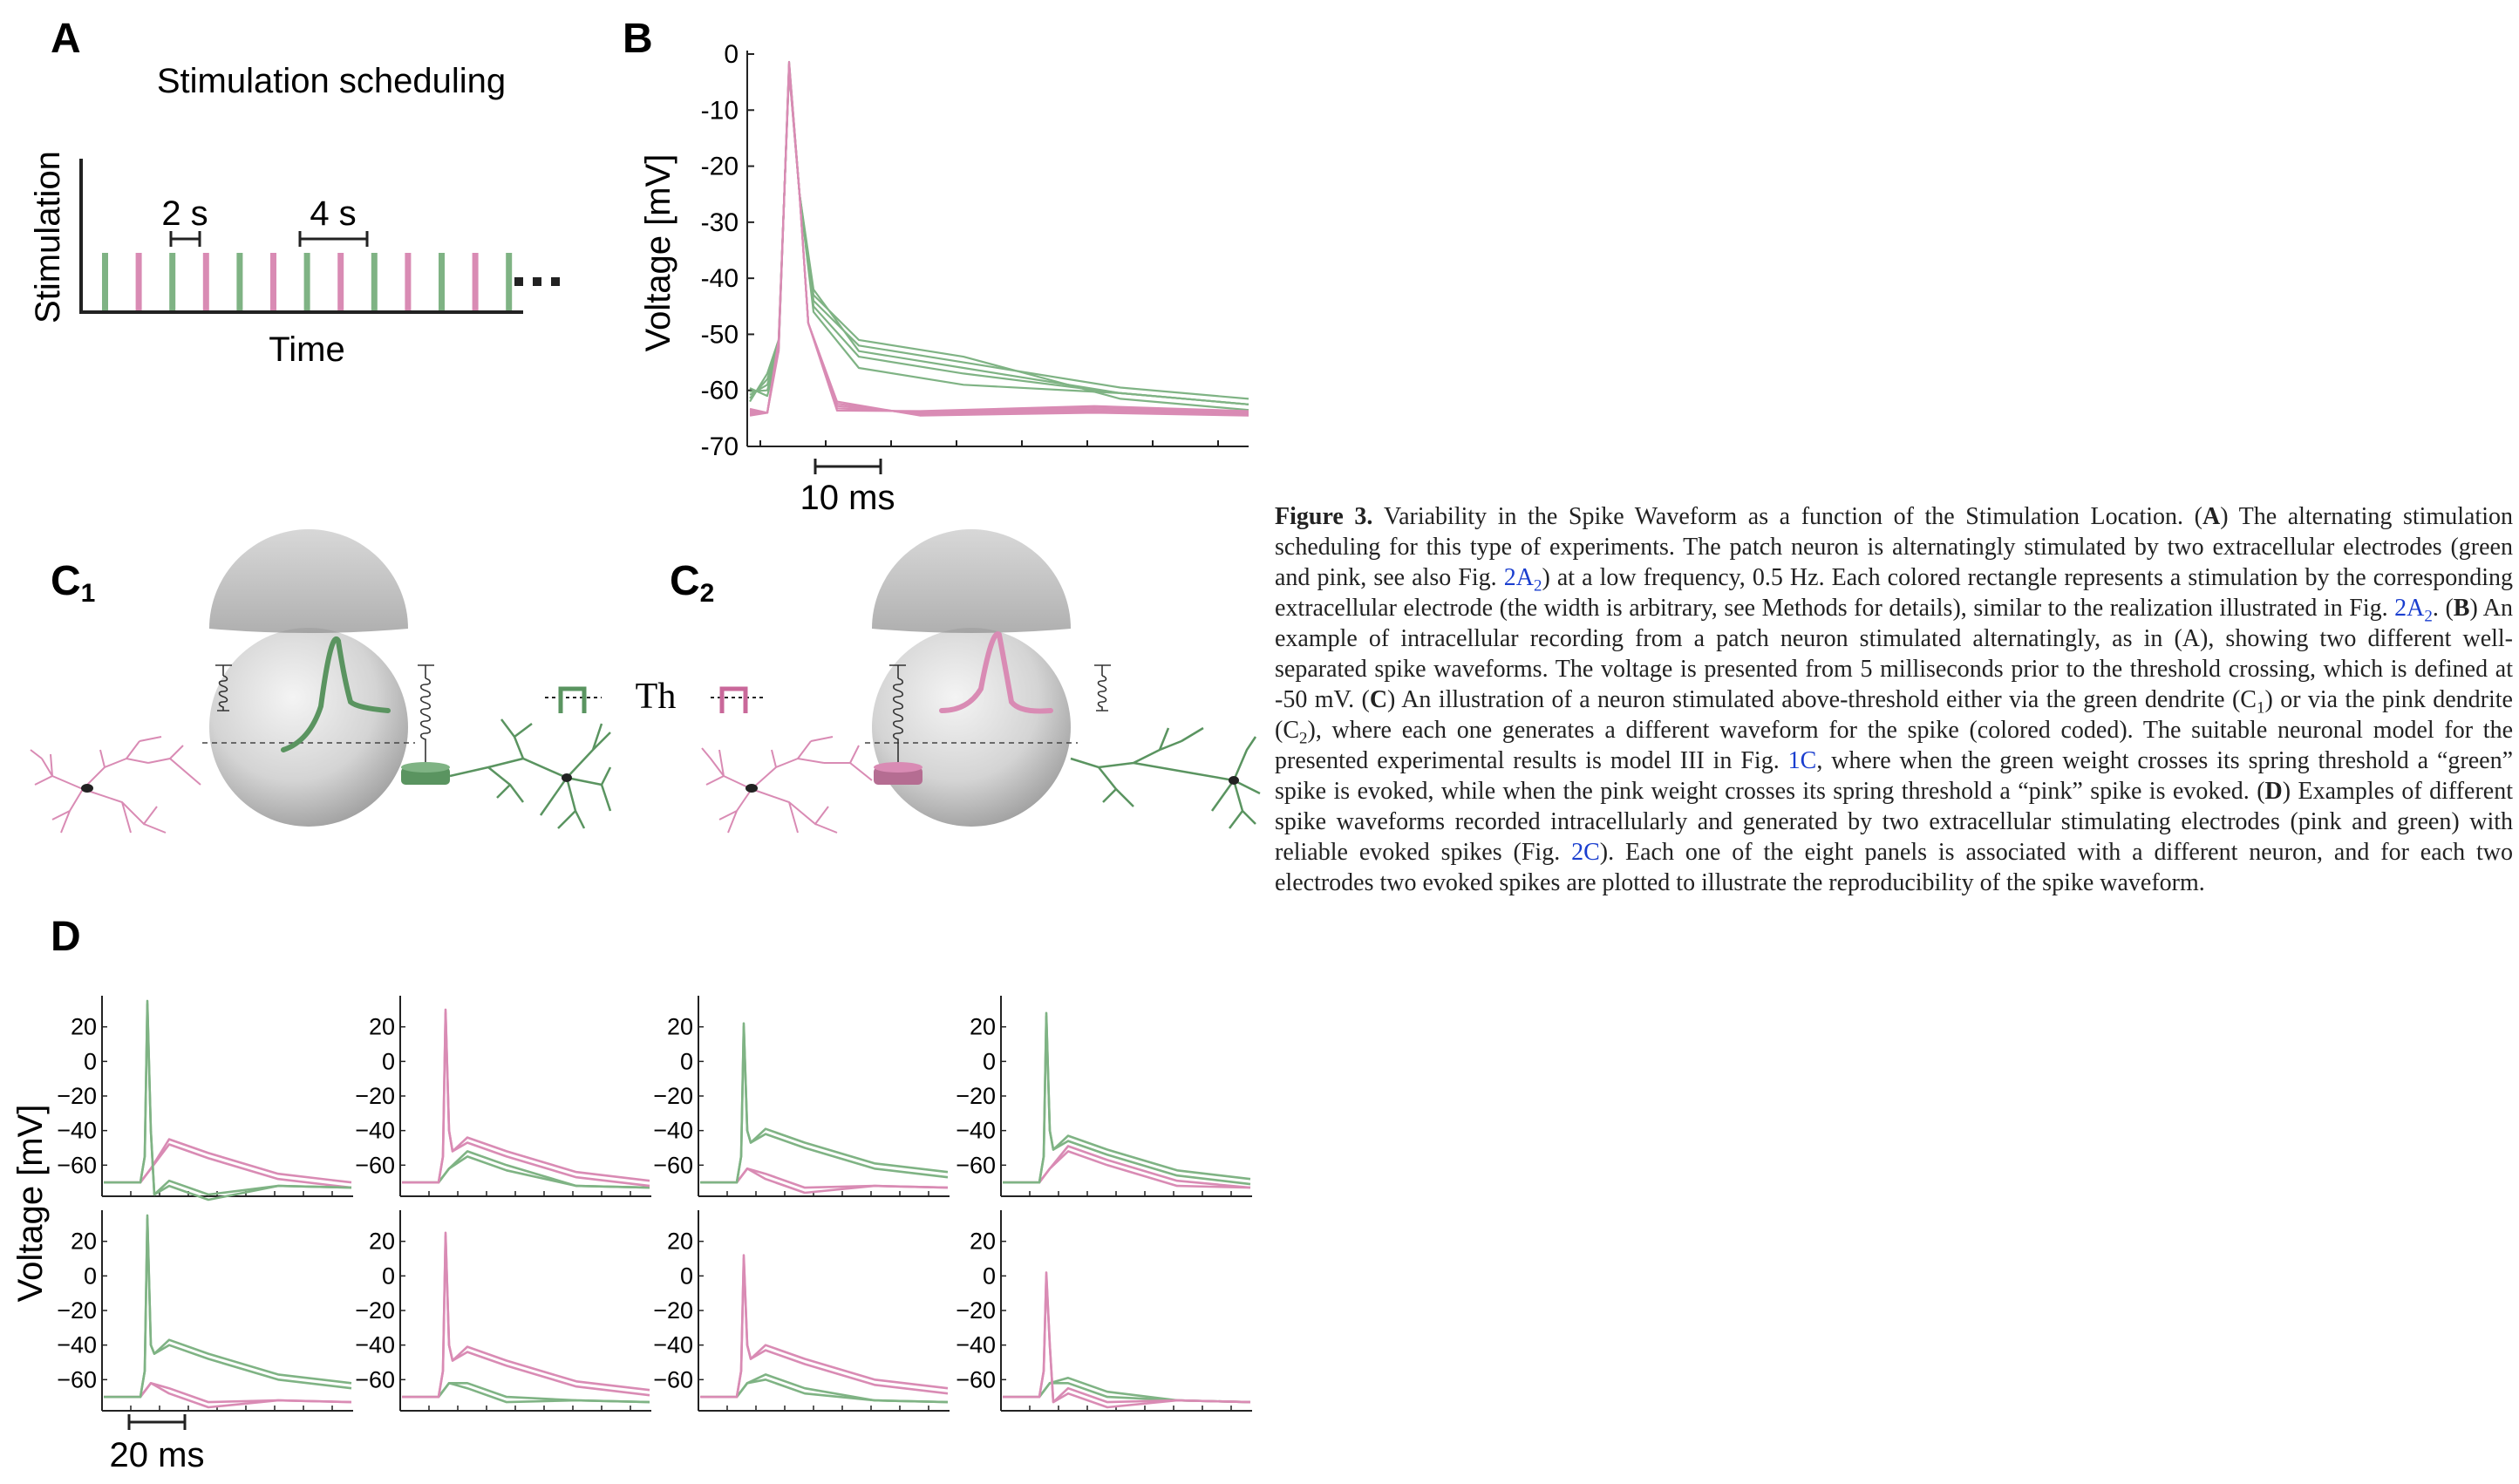  What do you see at coordinates (115, 785) in the screenshot?
I see `pink-dendrite-c1` at bounding box center [115, 785].